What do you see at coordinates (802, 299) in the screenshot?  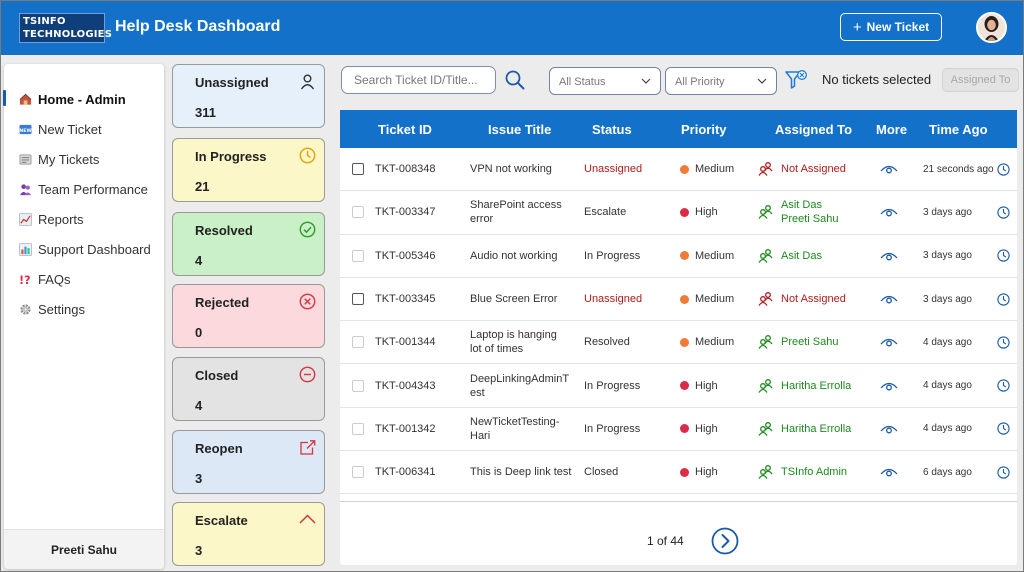 I see `assigned-to: Not Assigned` at bounding box center [802, 299].